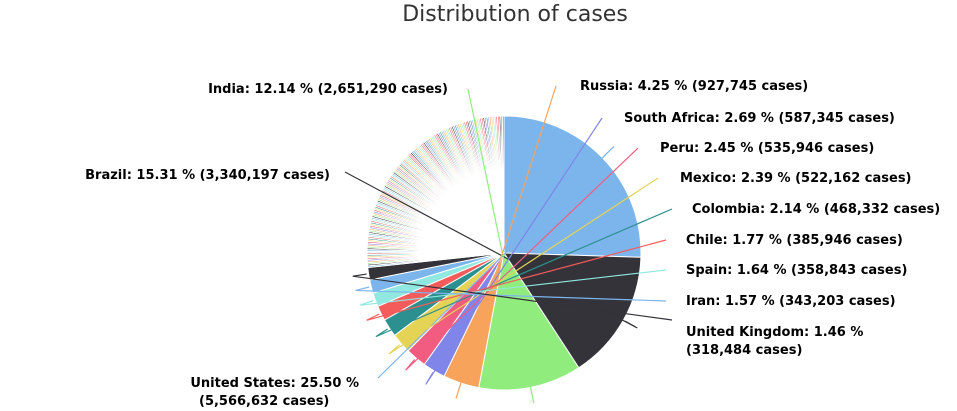 The width and height of the screenshot is (957, 411). What do you see at coordinates (767, 148) in the screenshot?
I see `label-peru: Peru: 2.45 % (535,946 cases)` at bounding box center [767, 148].